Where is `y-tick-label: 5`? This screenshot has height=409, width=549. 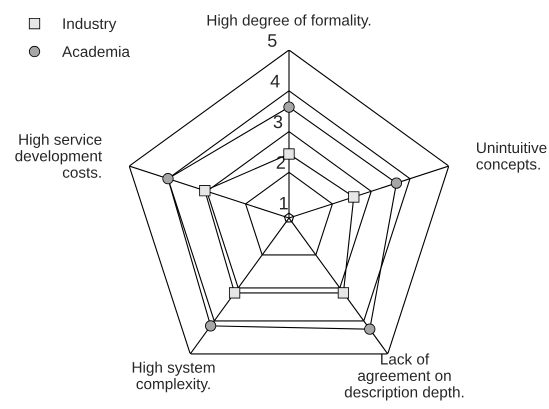
y-tick-label: 5 is located at coordinates (272, 40).